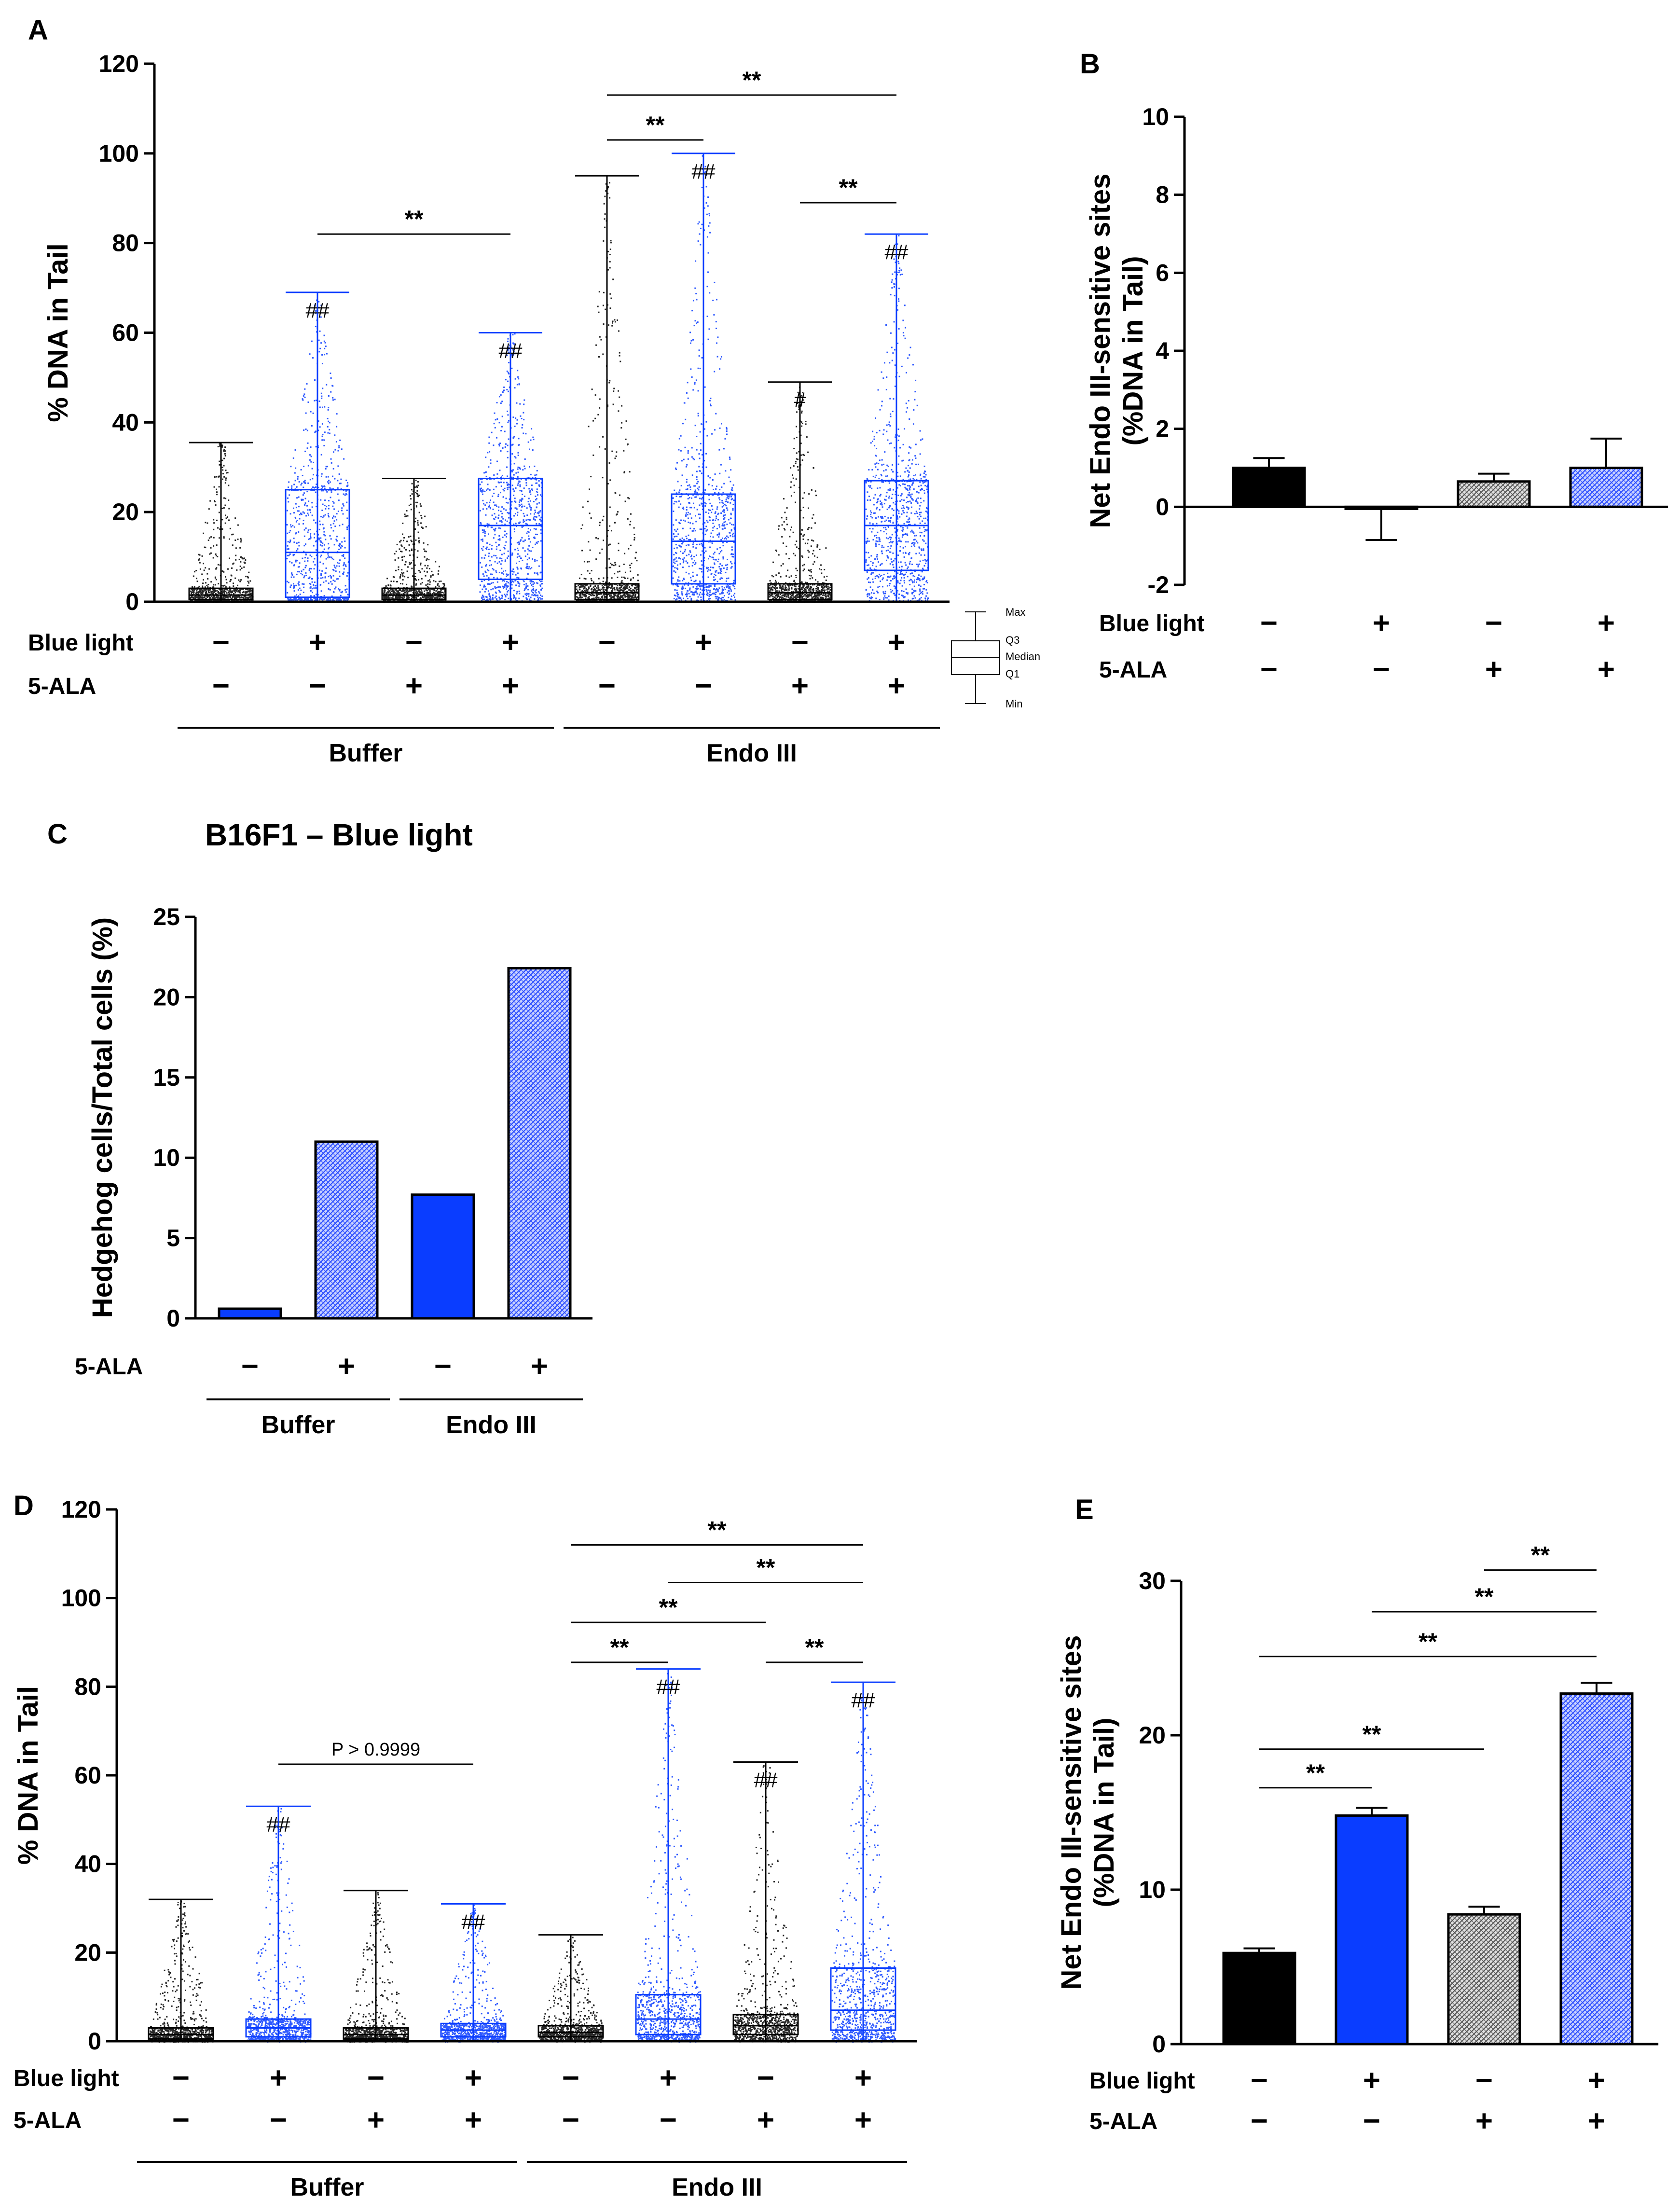 The image size is (1680, 2199). I want to click on panelC-ytick-label: 25, so click(166, 916).